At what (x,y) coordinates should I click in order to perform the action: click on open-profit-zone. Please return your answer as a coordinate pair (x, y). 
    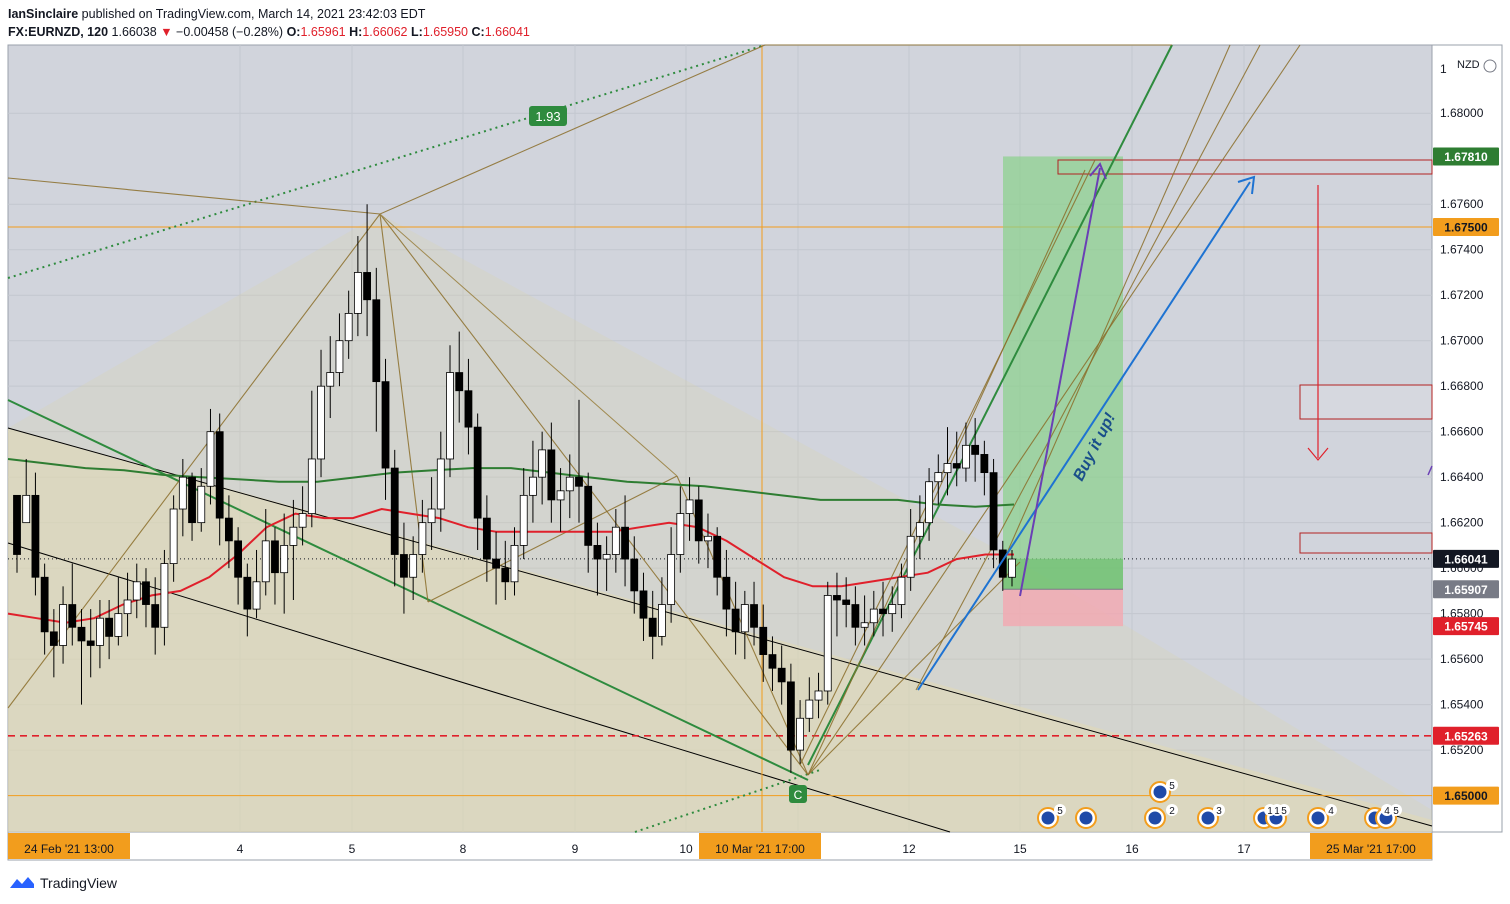
    Looking at the image, I should click on (1063, 574).